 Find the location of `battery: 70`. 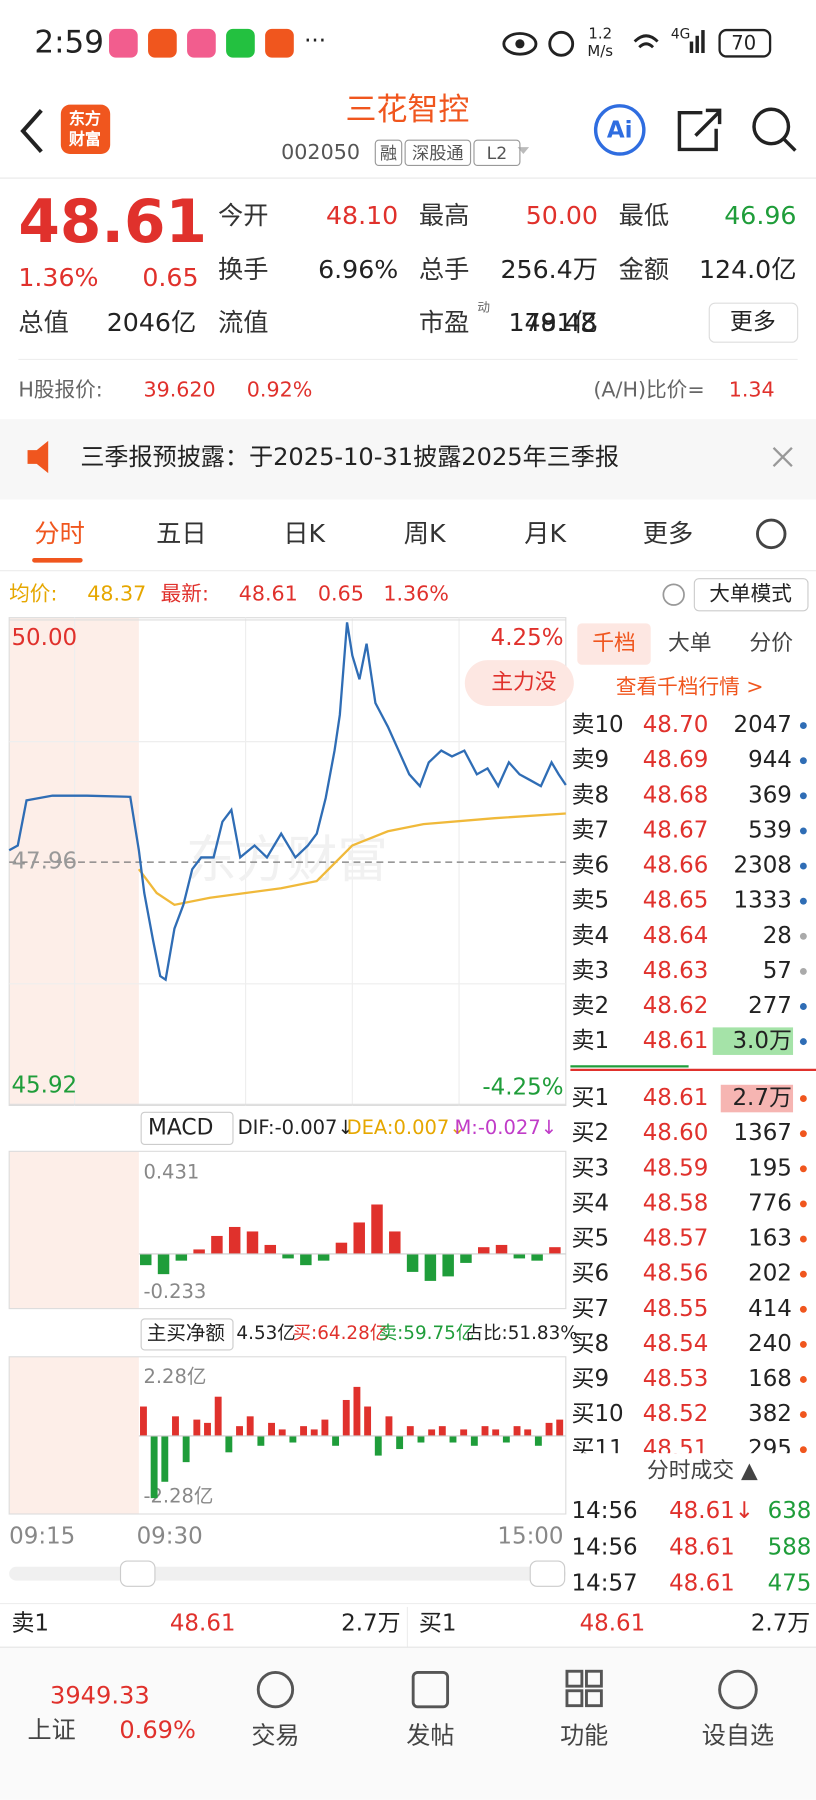

battery: 70 is located at coordinates (743, 42).